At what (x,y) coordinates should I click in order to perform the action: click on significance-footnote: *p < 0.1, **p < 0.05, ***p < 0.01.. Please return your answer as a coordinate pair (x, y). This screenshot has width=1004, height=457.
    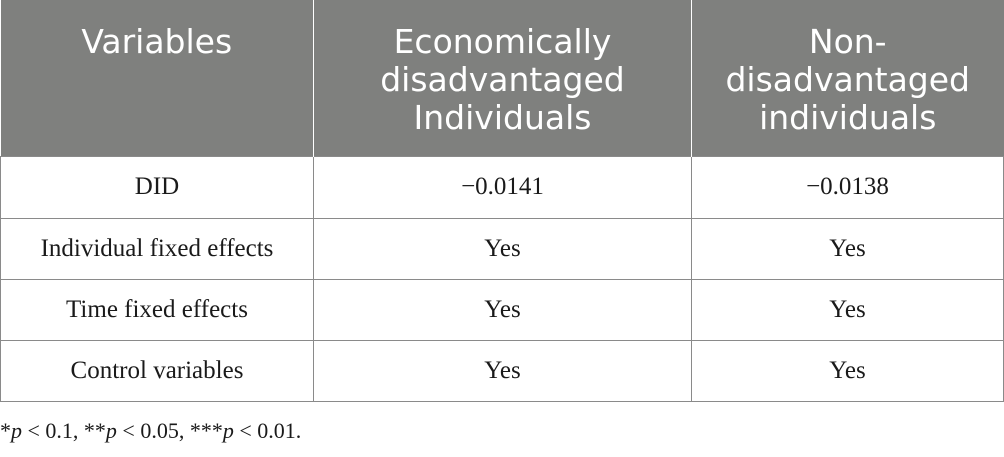
    Looking at the image, I should click on (150, 431).